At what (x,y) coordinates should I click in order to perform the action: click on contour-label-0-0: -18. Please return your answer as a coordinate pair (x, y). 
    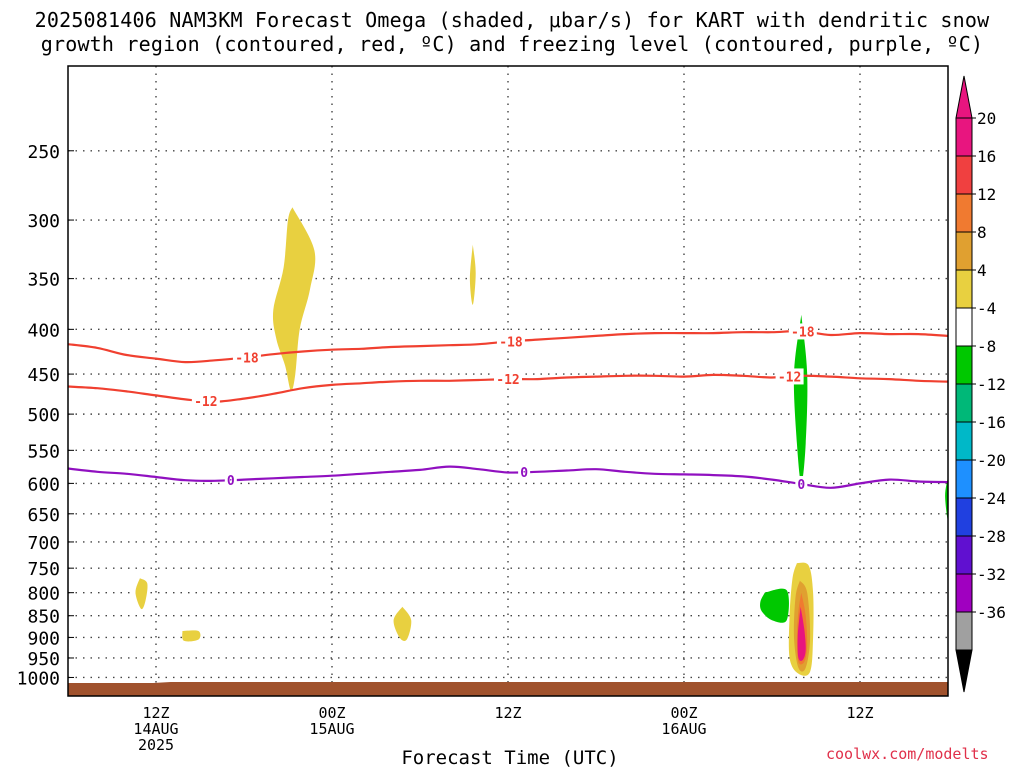
    Looking at the image, I should click on (247, 358).